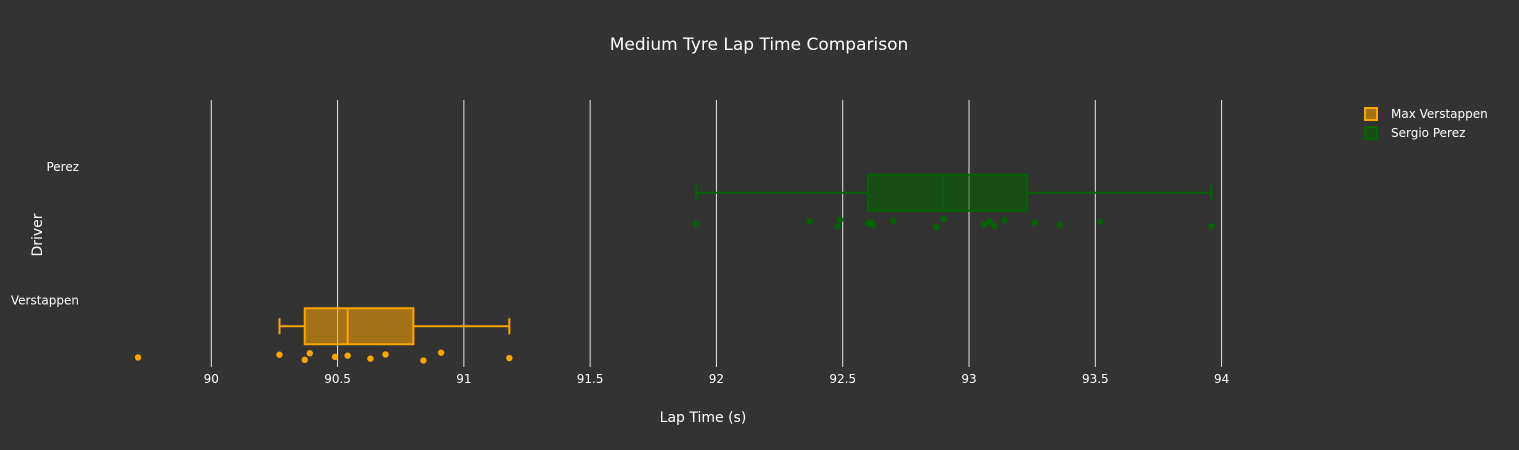 Image resolution: width=1519 pixels, height=450 pixels. I want to click on x-tick-label: 93.5, so click(1095, 379).